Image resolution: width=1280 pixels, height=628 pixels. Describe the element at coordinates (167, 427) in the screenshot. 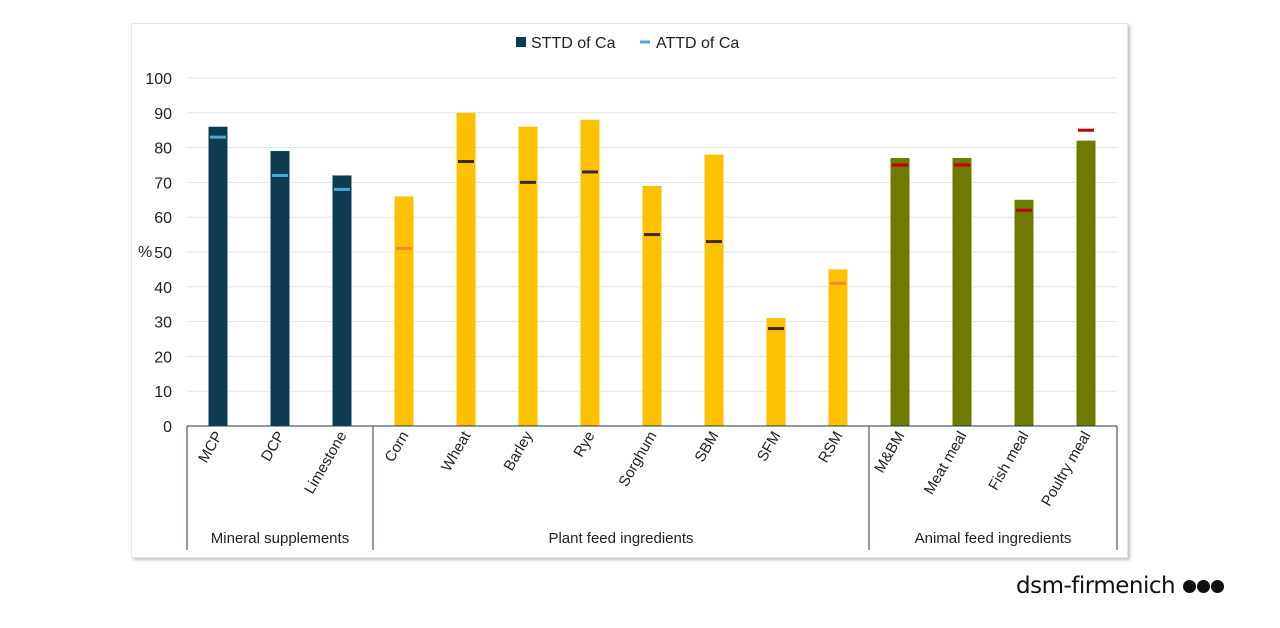

I see `y-tick-label: 0` at that location.